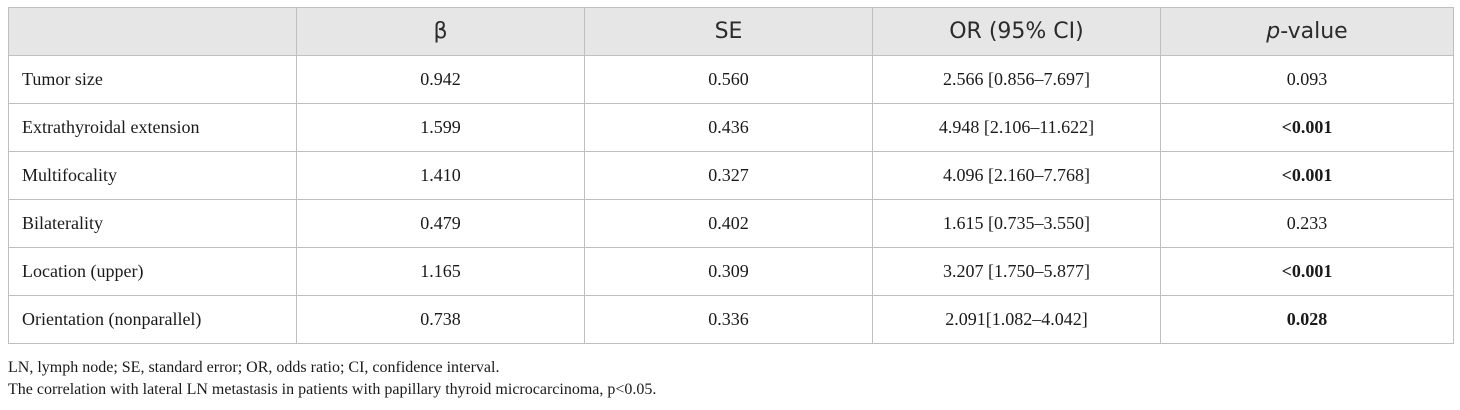 This screenshot has height=410, width=1460. What do you see at coordinates (1307, 319) in the screenshot?
I see `p-value-cell: 0.028` at bounding box center [1307, 319].